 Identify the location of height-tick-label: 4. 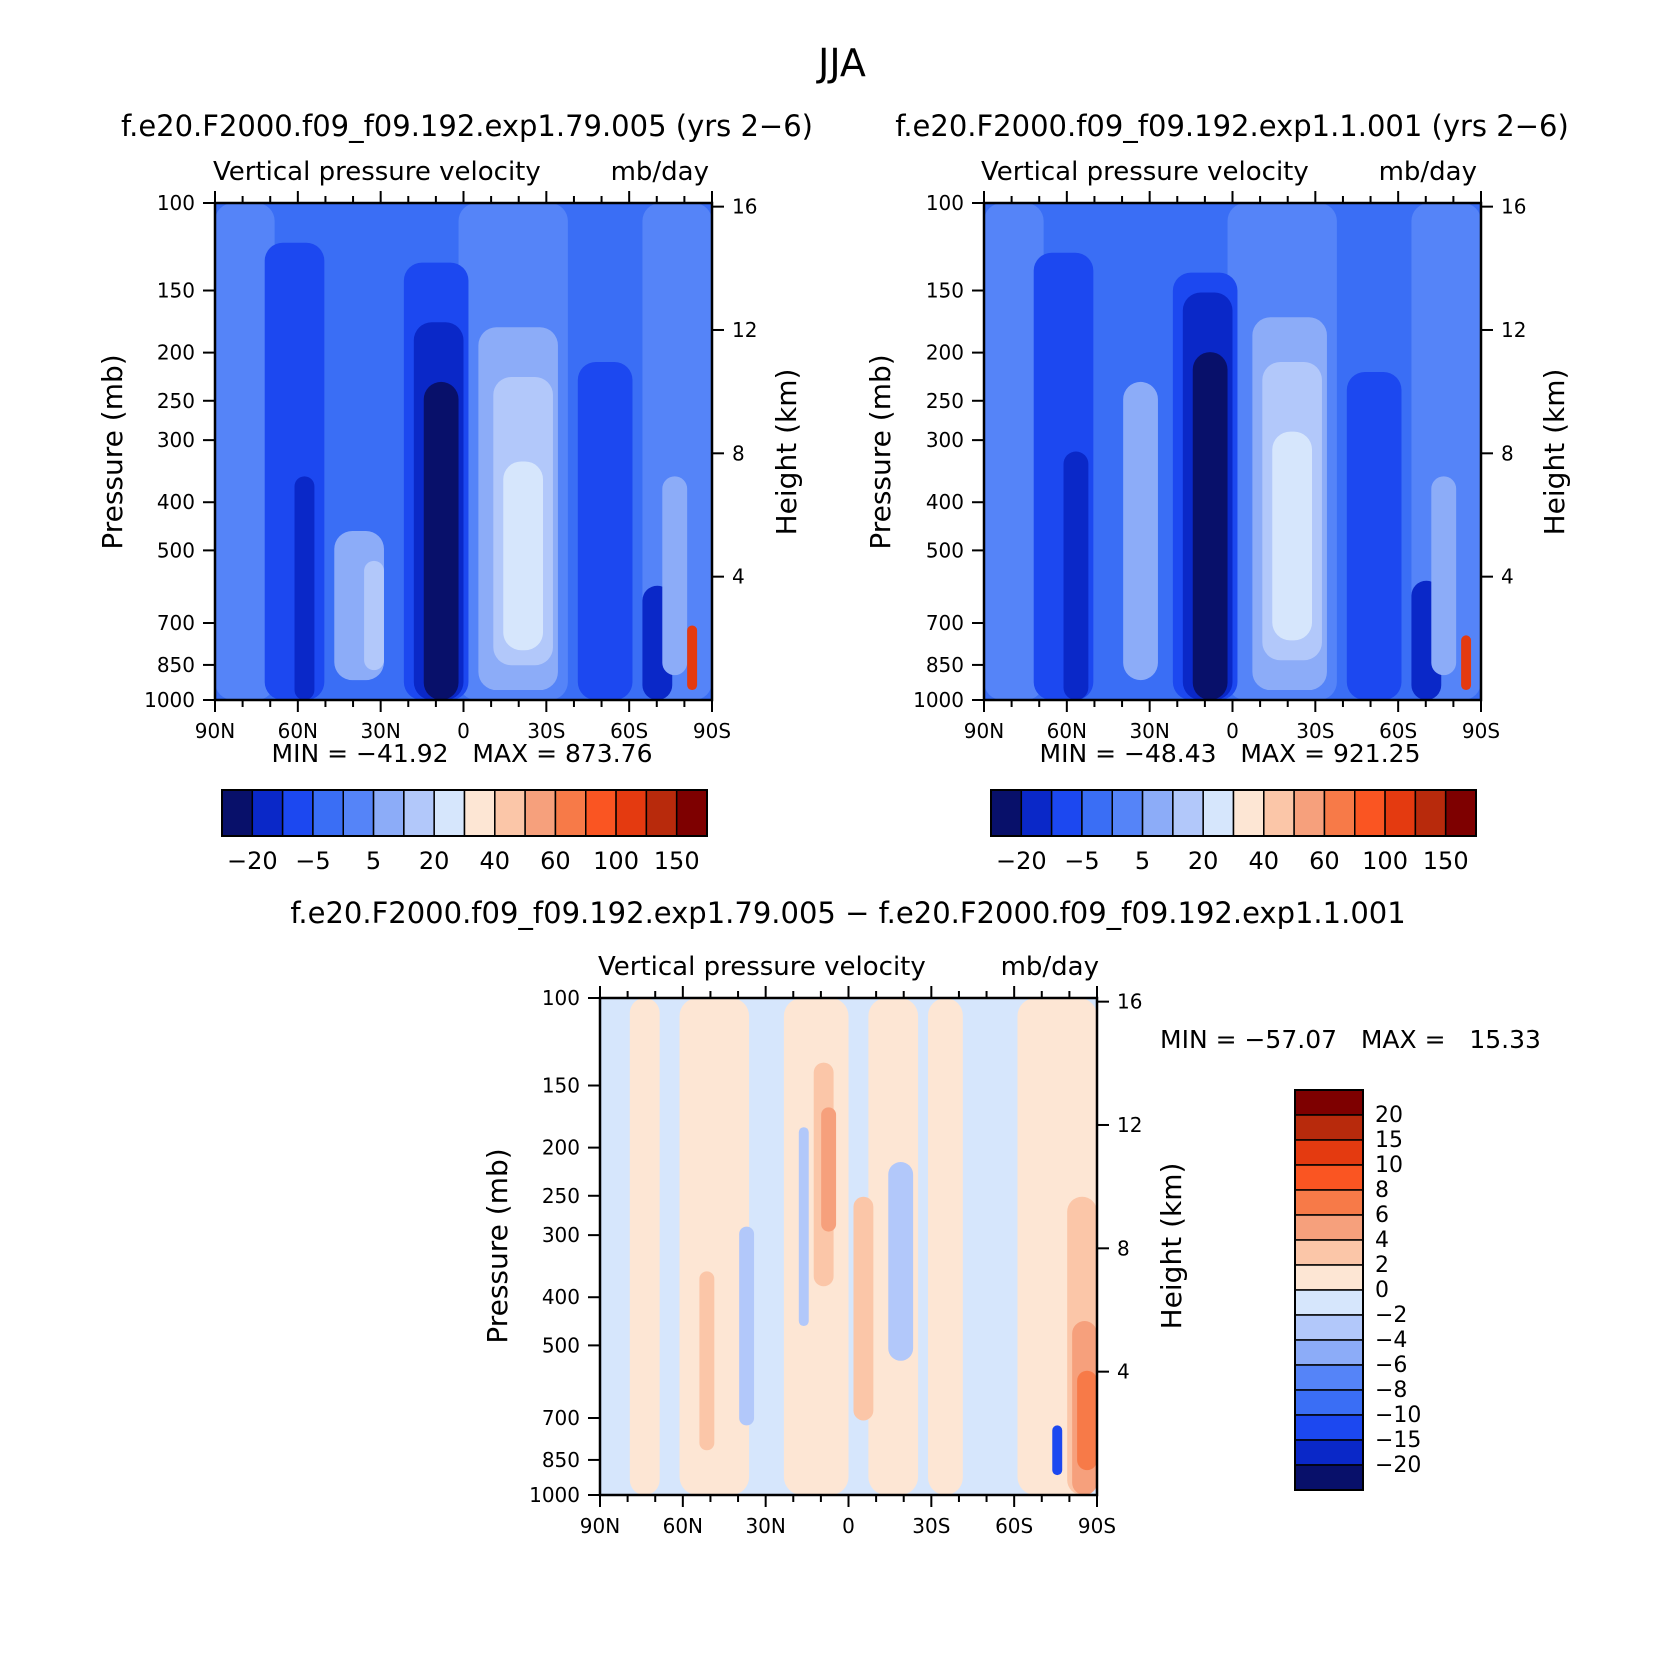
(1123, 1372).